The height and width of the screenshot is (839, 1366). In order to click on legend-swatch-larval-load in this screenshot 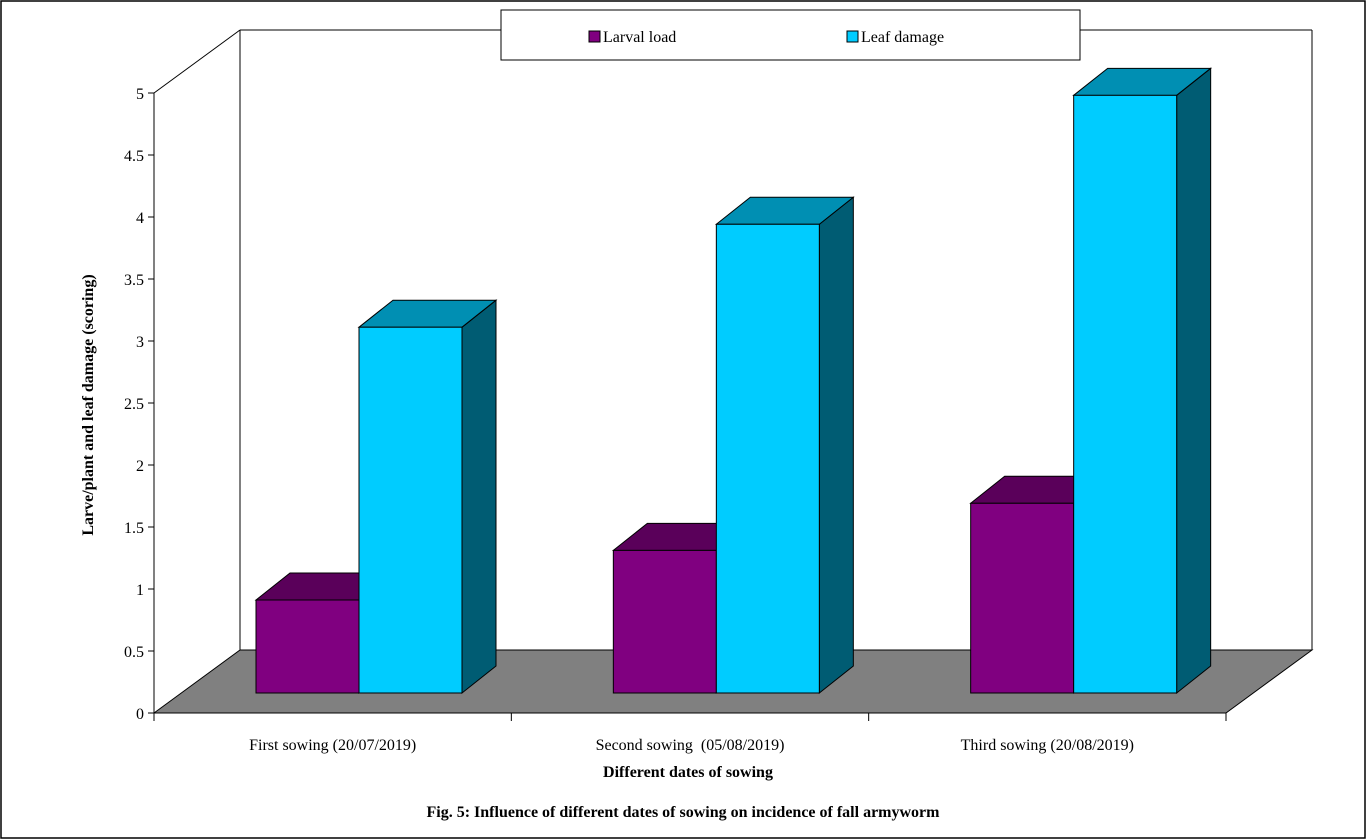, I will do `click(594, 36)`.